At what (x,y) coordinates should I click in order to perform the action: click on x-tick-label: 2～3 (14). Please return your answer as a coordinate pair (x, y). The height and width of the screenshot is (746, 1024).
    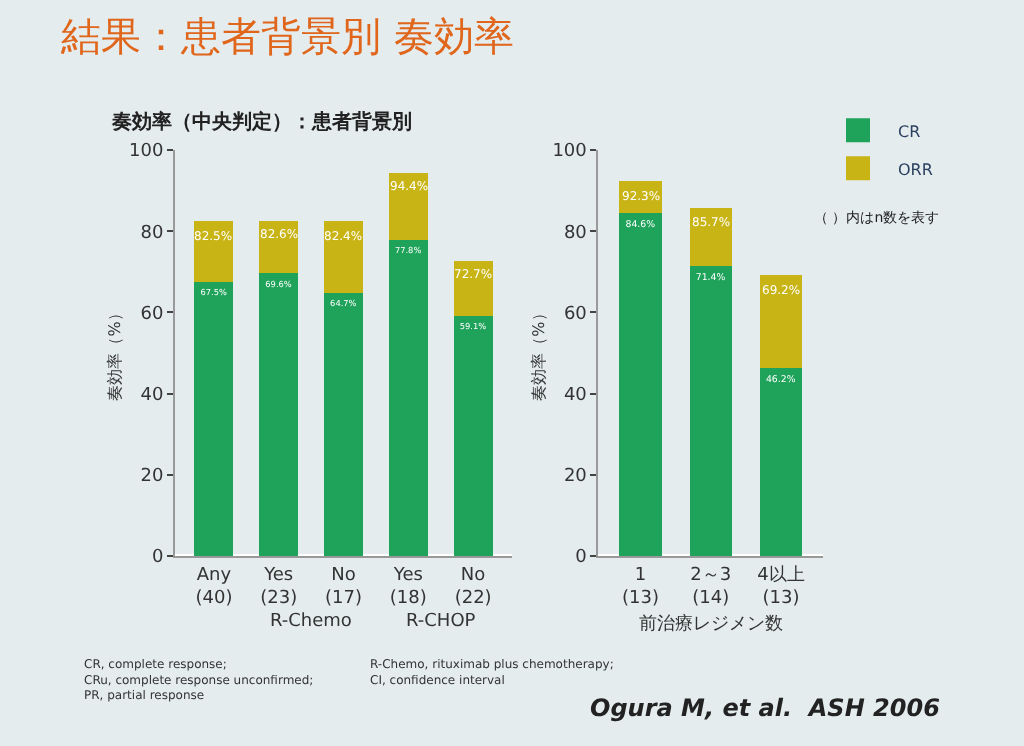
    Looking at the image, I should click on (711, 587).